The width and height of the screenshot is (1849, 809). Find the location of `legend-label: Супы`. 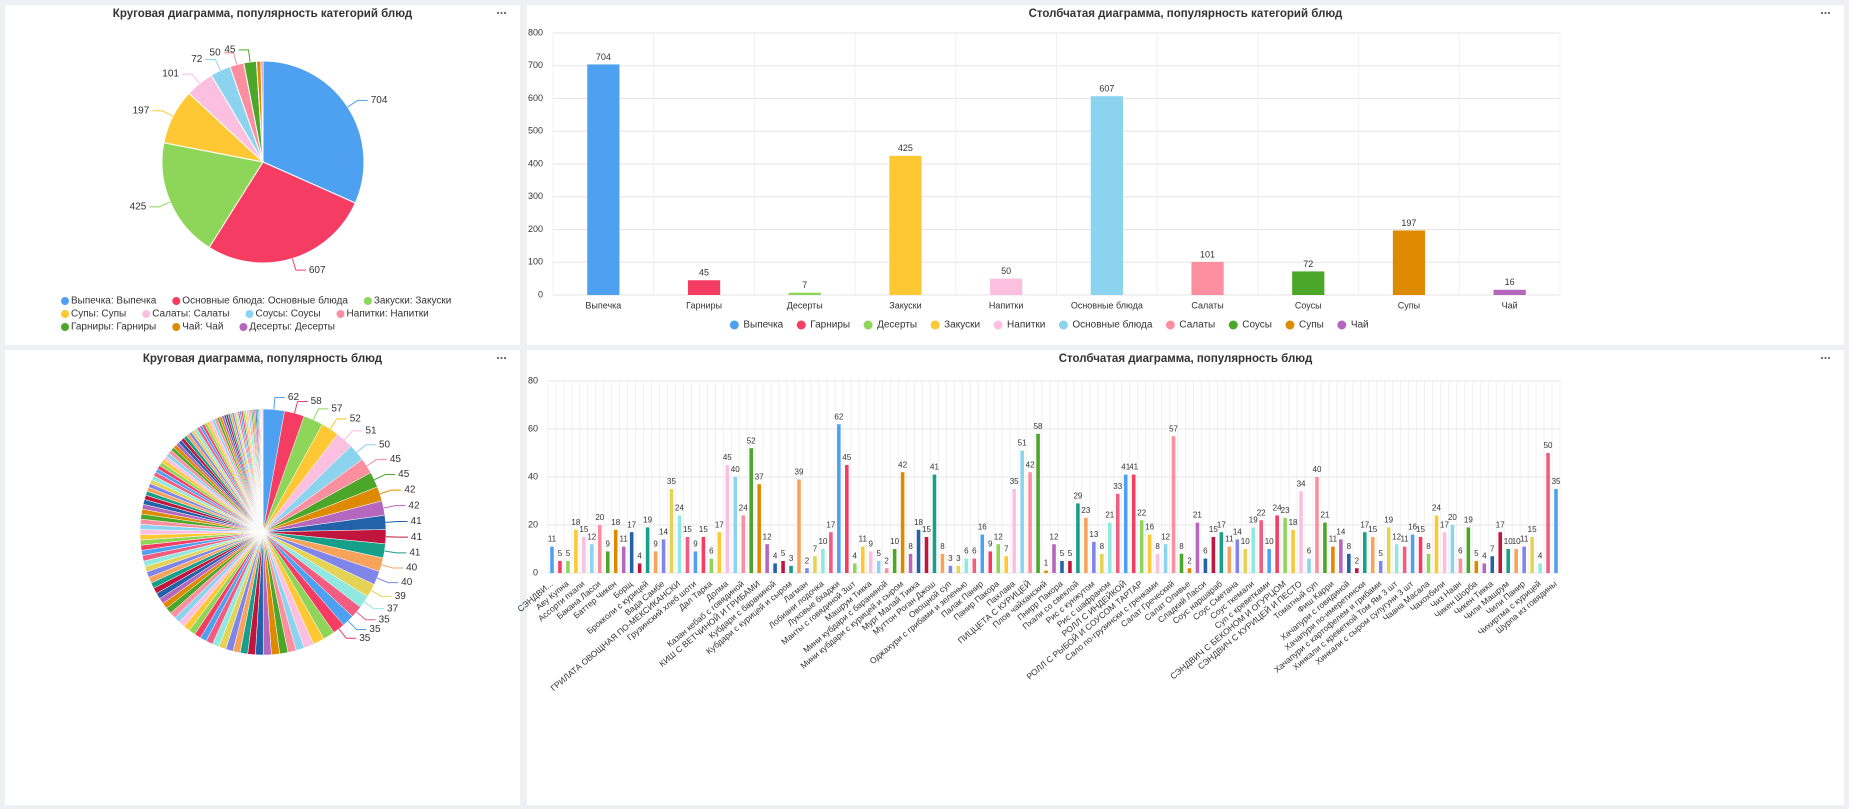

legend-label: Супы is located at coordinates (1311, 325).